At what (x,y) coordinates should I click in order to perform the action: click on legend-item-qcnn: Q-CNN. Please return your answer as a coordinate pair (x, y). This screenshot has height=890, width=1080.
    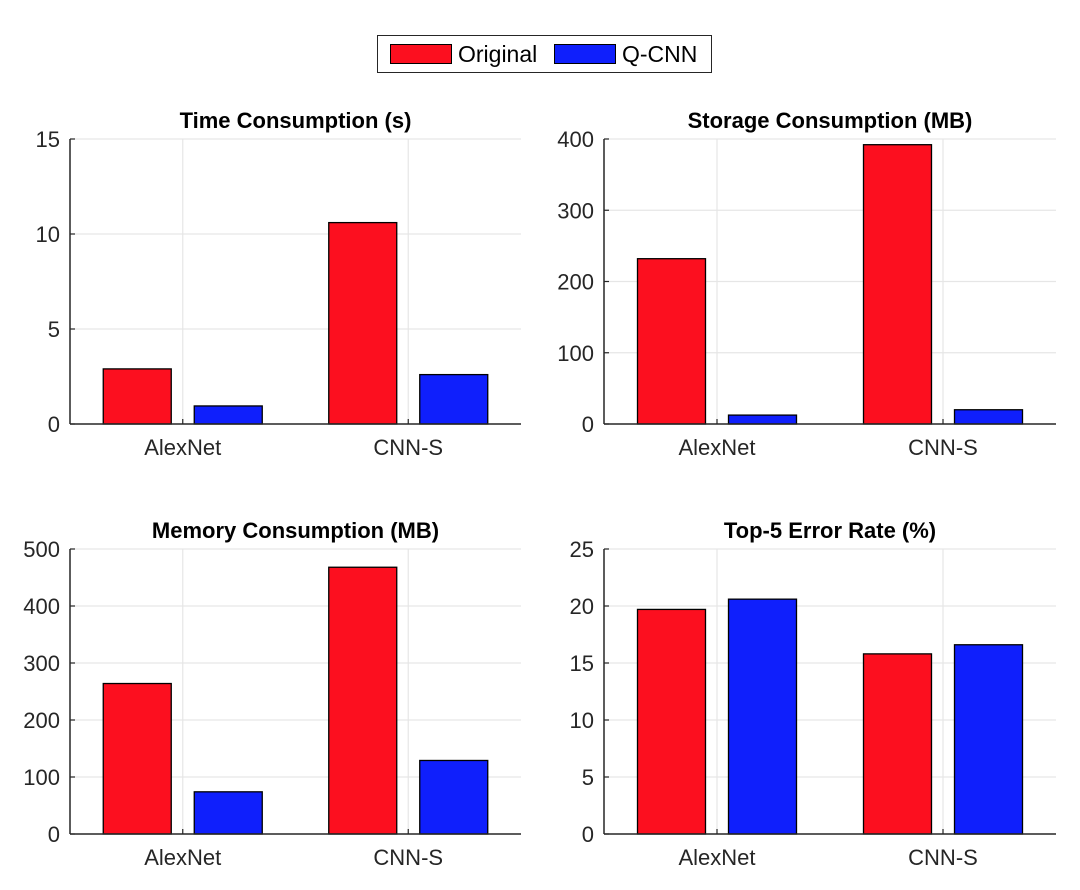
    Looking at the image, I should click on (626, 53).